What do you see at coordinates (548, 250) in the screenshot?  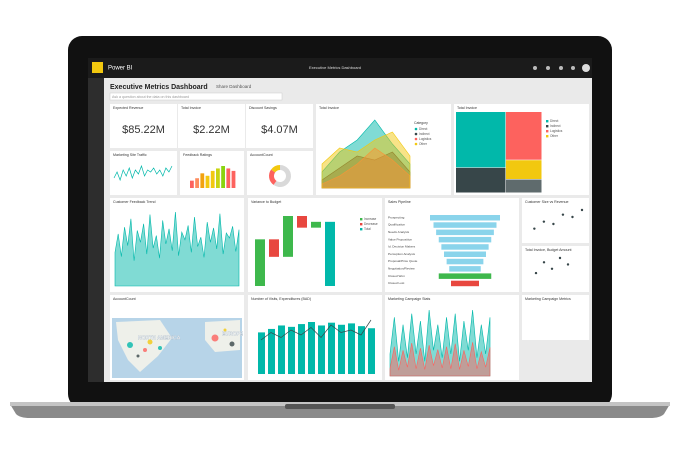 I see `tile-title: Total Invoice, Budget Amount` at bounding box center [548, 250].